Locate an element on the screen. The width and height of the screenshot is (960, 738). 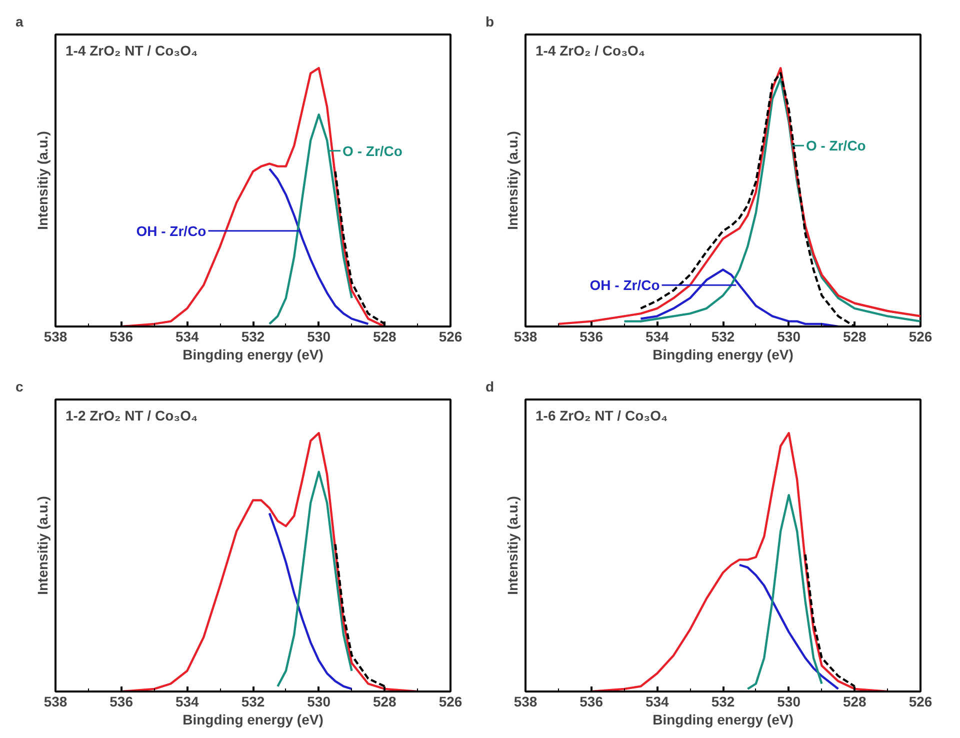
chart-title: 1-4 ZrO₂ NT / Co₃O₄ is located at coordinates (132, 50).